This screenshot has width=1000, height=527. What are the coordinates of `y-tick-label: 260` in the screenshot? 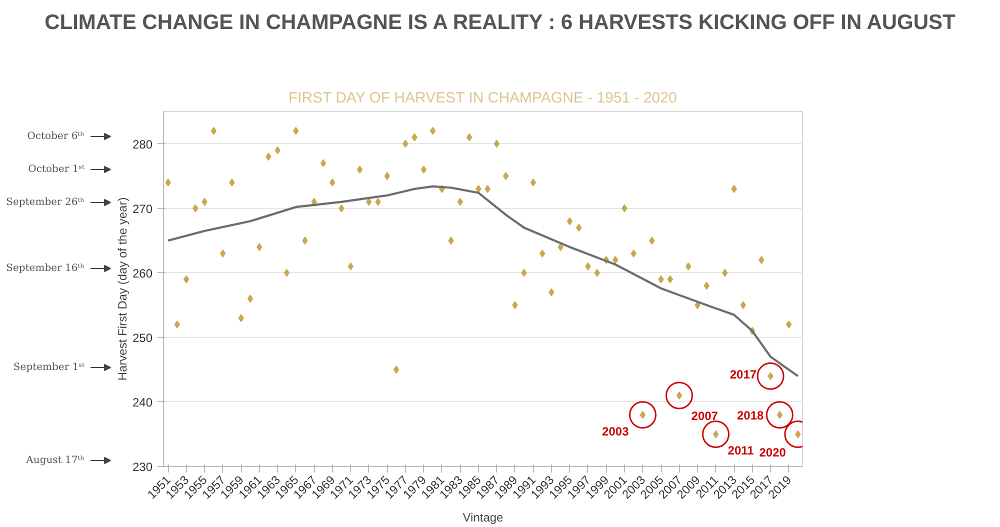 It's located at (142, 273).